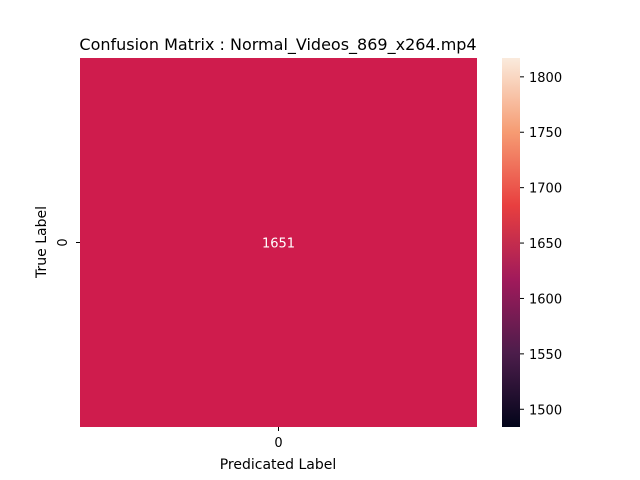 The height and width of the screenshot is (480, 640). Describe the element at coordinates (545, 410) in the screenshot. I see `colorbar-tick-label: 1500` at that location.